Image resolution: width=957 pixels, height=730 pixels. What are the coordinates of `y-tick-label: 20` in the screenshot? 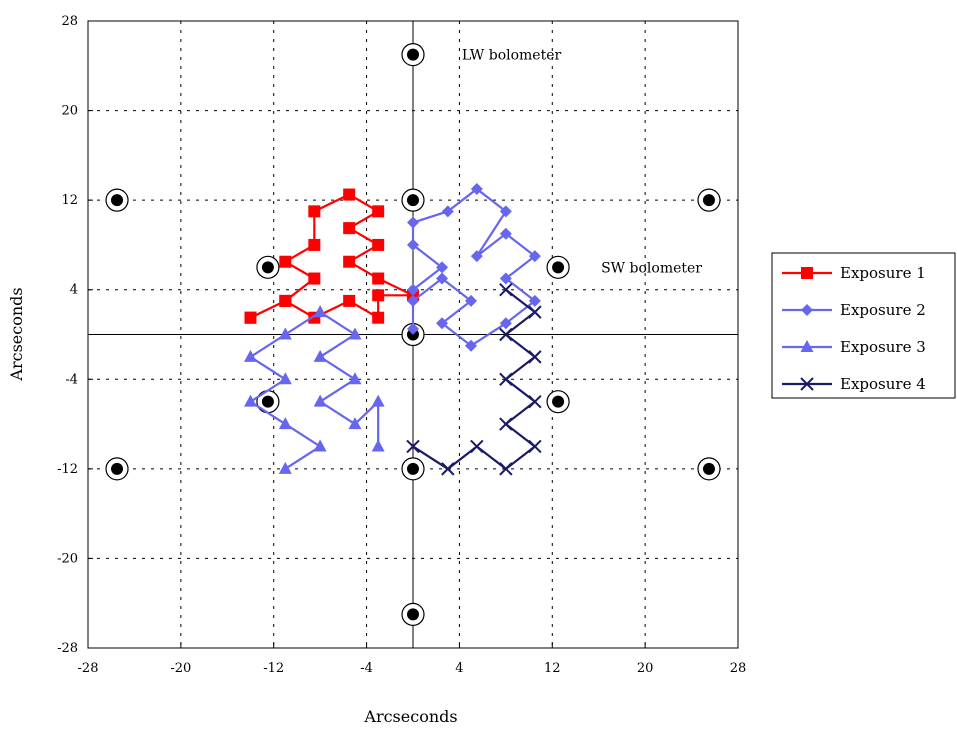 It's located at (69, 111).